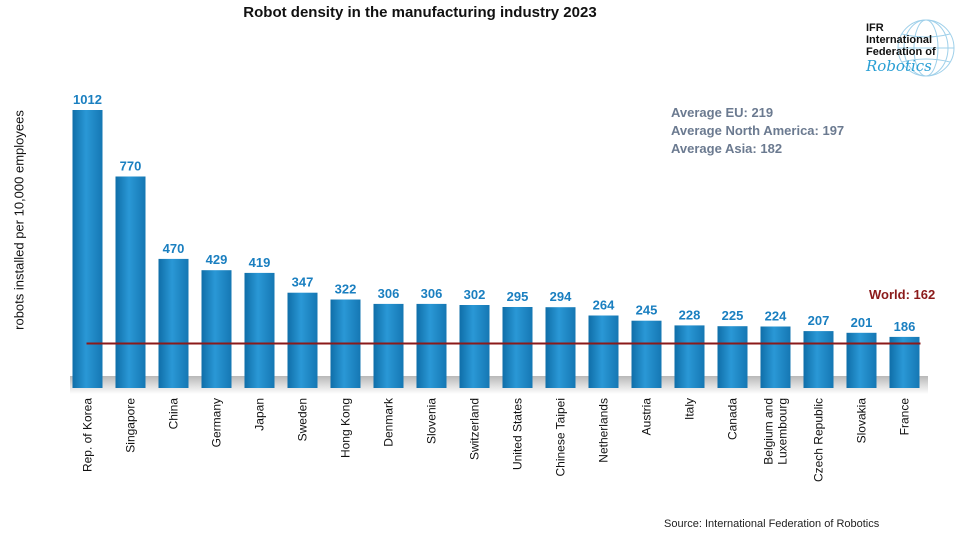  I want to click on category-label-sweden: Sweden, so click(303, 419).